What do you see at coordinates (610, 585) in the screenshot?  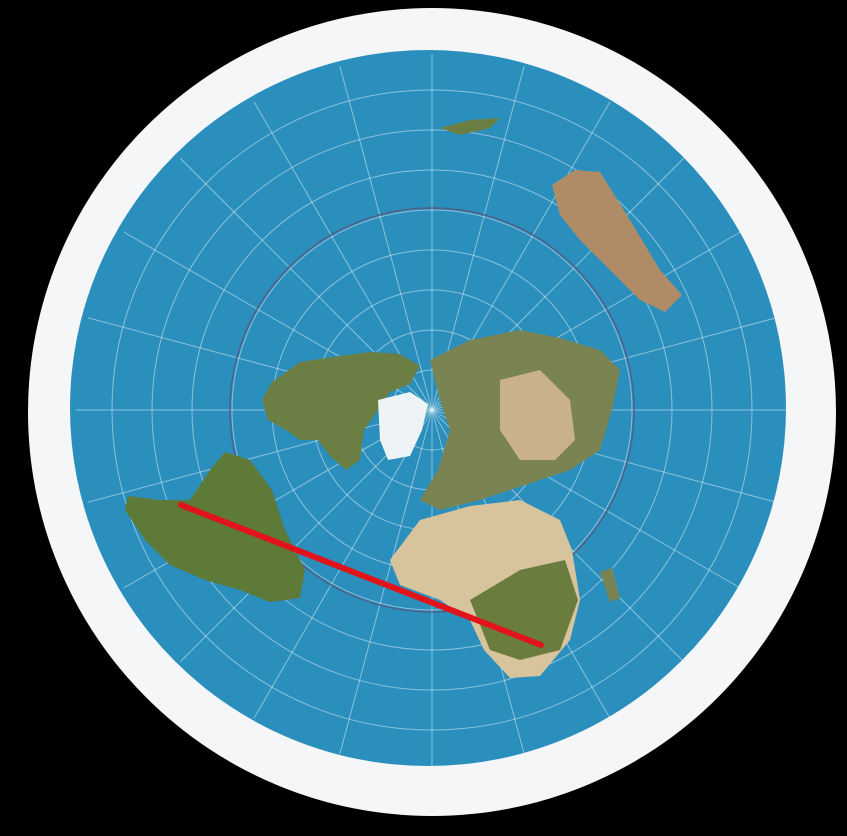 I see `madagascar` at bounding box center [610, 585].